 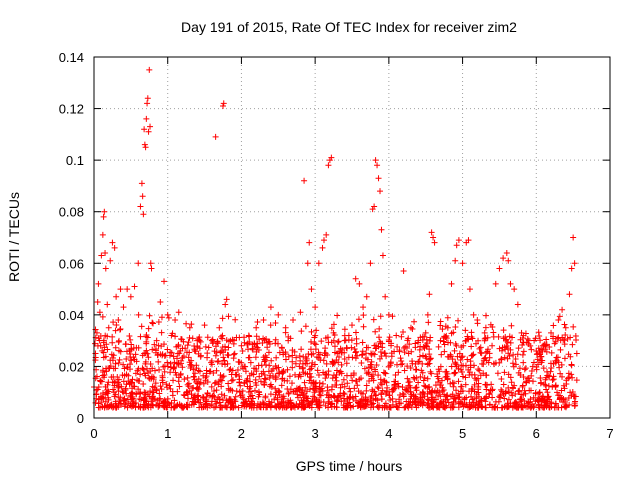 What do you see at coordinates (349, 466) in the screenshot?
I see `x-axis-label: GPS time / hours` at bounding box center [349, 466].